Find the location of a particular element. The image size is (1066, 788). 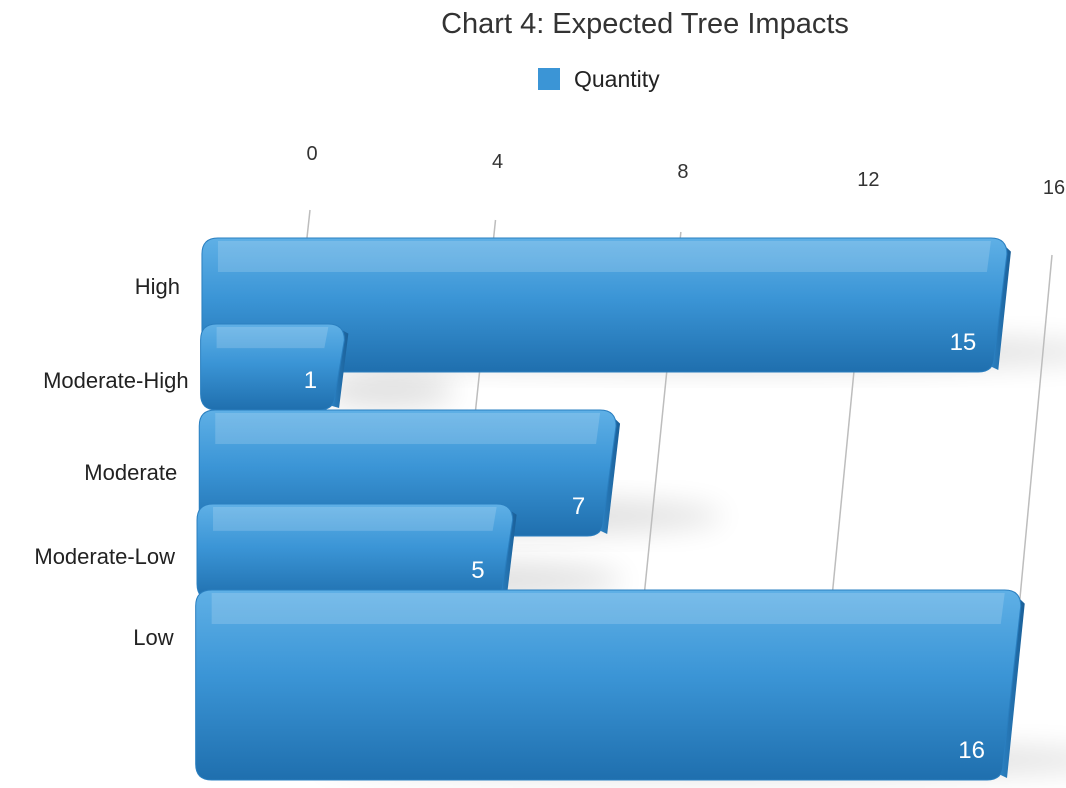

legend-label: Quantity is located at coordinates (617, 78).